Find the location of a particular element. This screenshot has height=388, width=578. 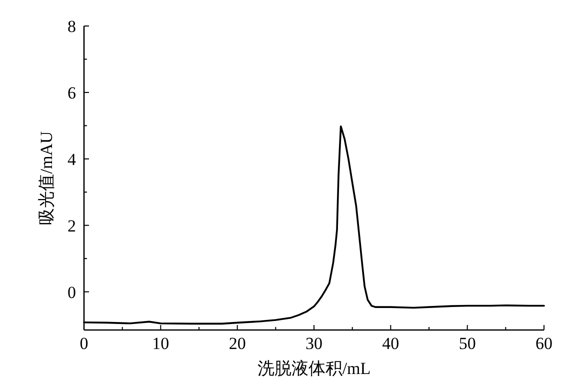

x-tick-label: 60 is located at coordinates (544, 343).